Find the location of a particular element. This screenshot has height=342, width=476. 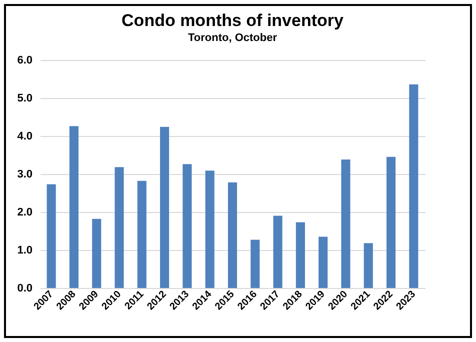

y-tick-label: 6.0 is located at coordinates (24, 60).